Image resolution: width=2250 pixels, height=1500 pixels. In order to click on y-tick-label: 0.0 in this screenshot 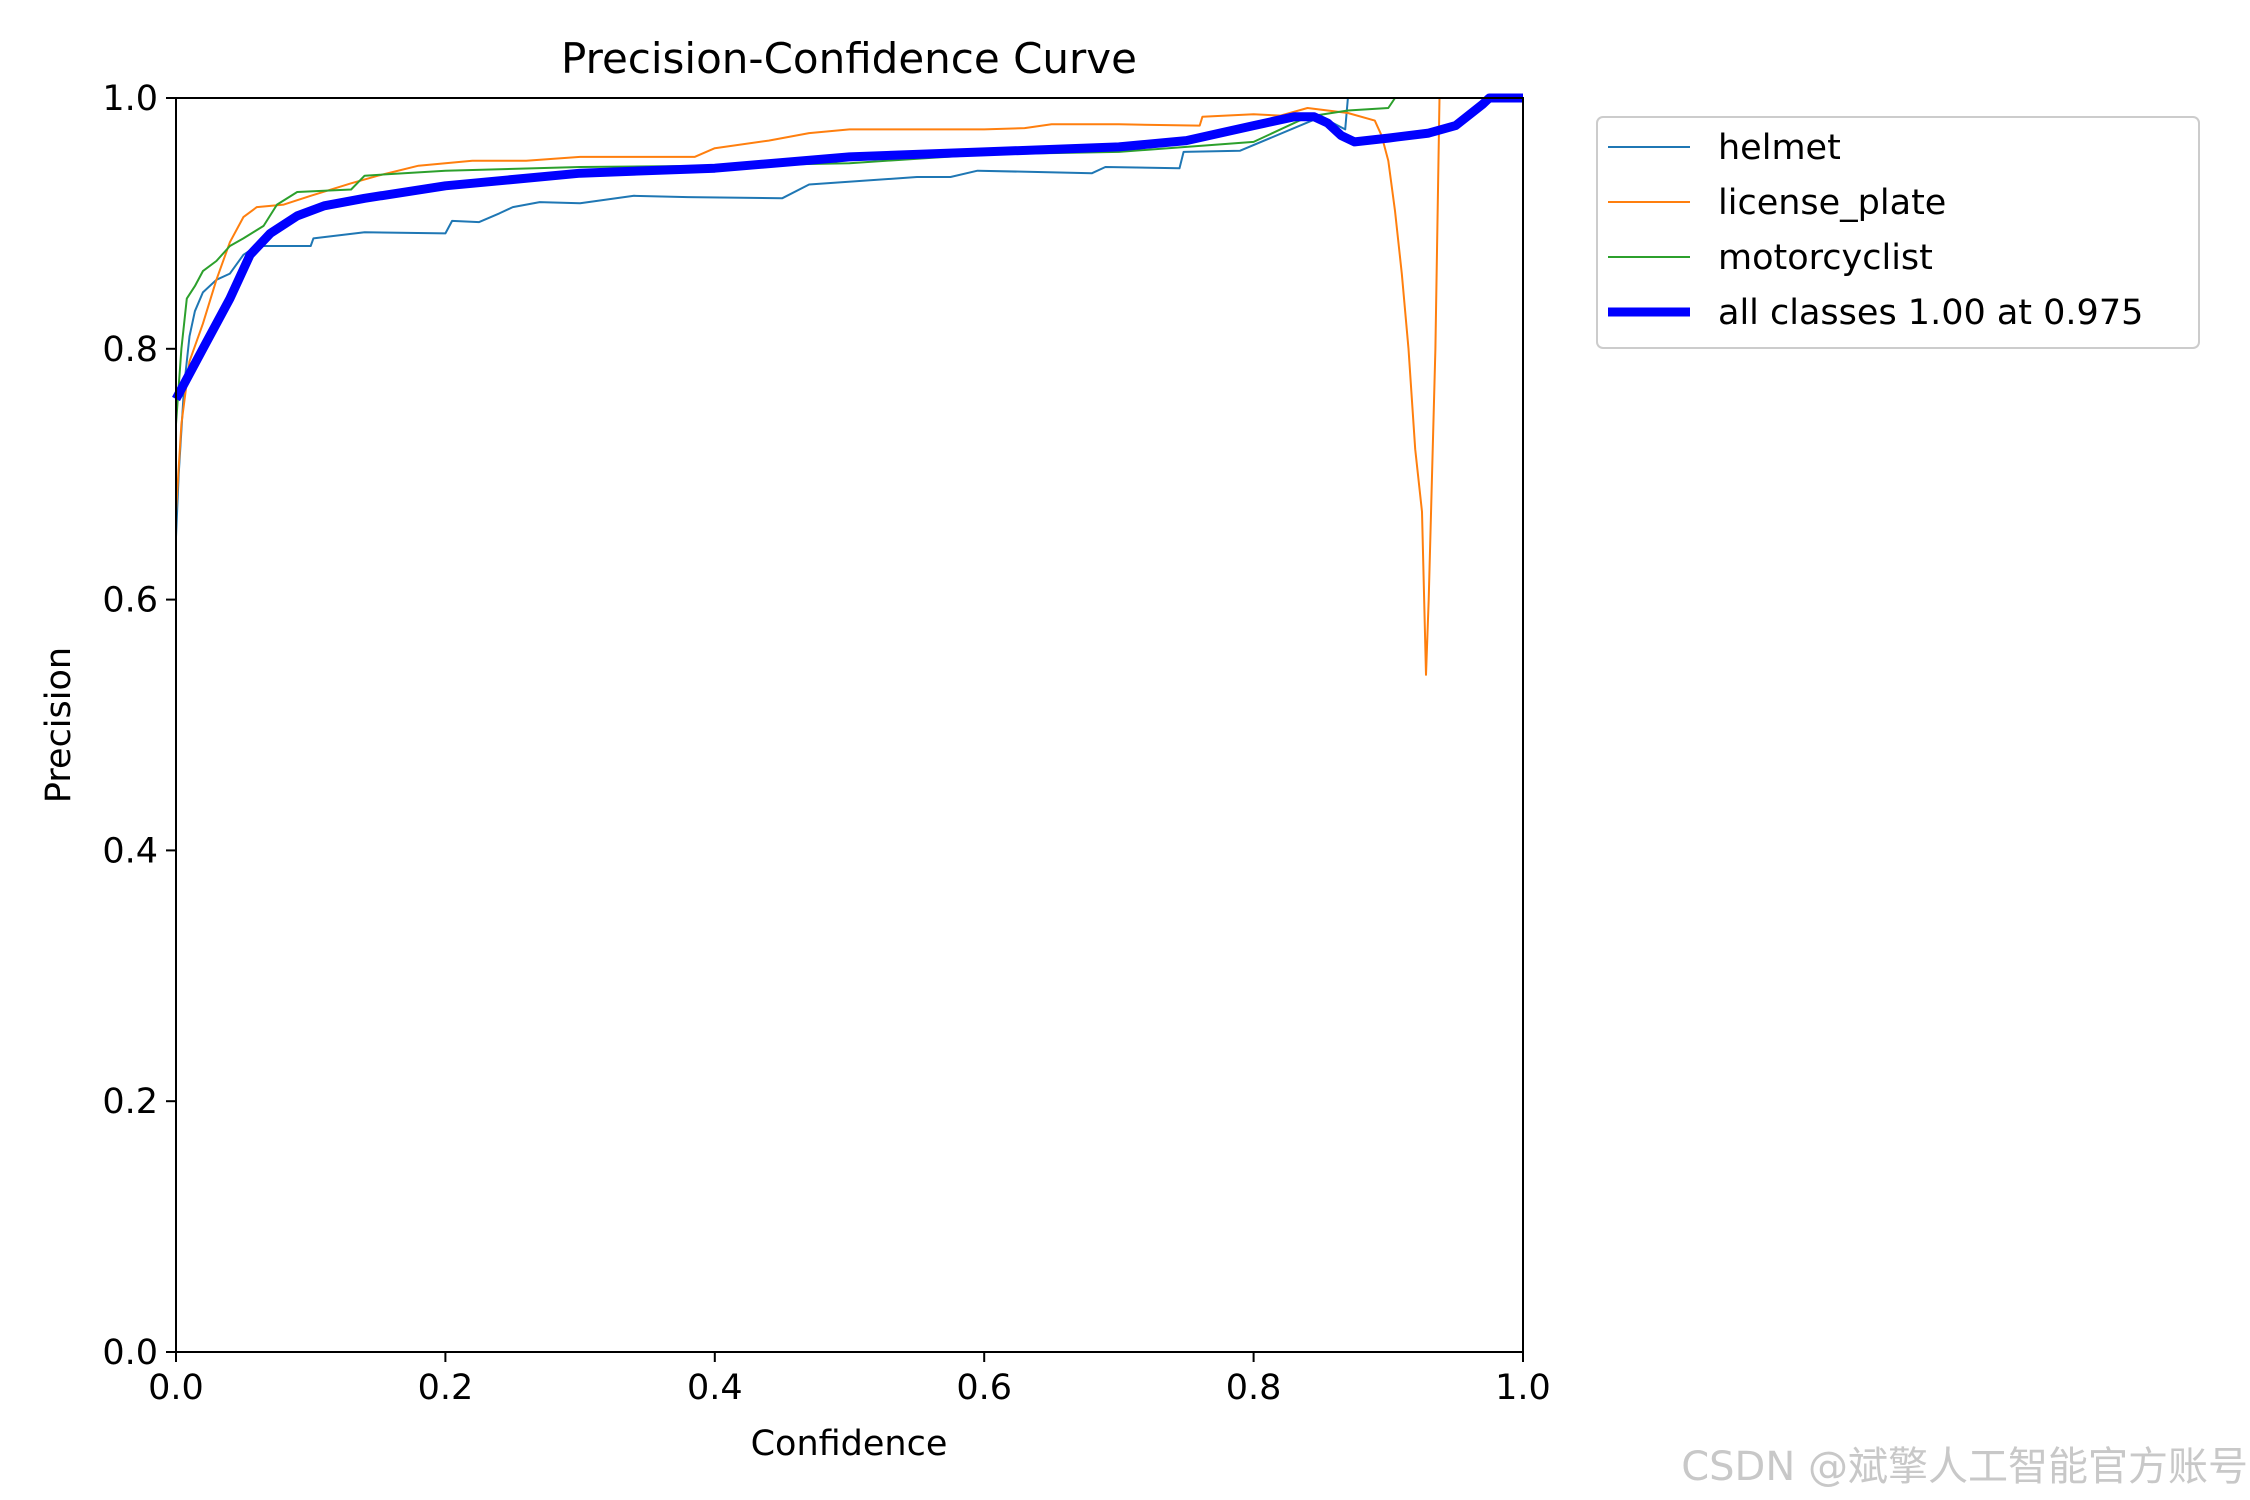, I will do `click(130, 1353)`.